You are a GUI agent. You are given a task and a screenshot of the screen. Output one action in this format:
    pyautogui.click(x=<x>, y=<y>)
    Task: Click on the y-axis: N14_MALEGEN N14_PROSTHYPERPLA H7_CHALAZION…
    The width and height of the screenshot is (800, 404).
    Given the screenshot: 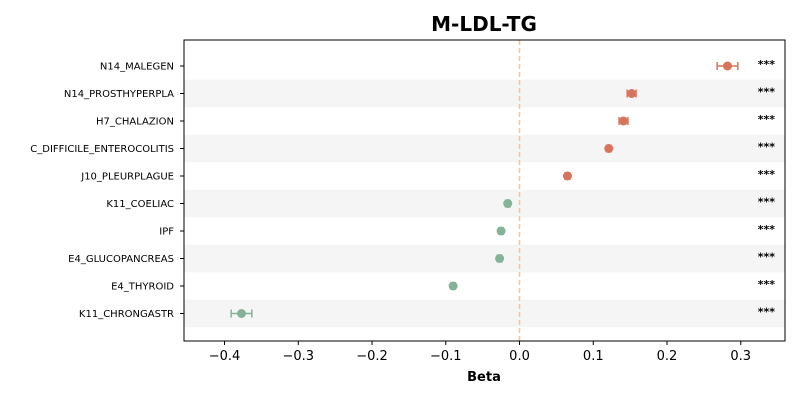 What is the action you would take?
    pyautogui.click(x=107, y=191)
    